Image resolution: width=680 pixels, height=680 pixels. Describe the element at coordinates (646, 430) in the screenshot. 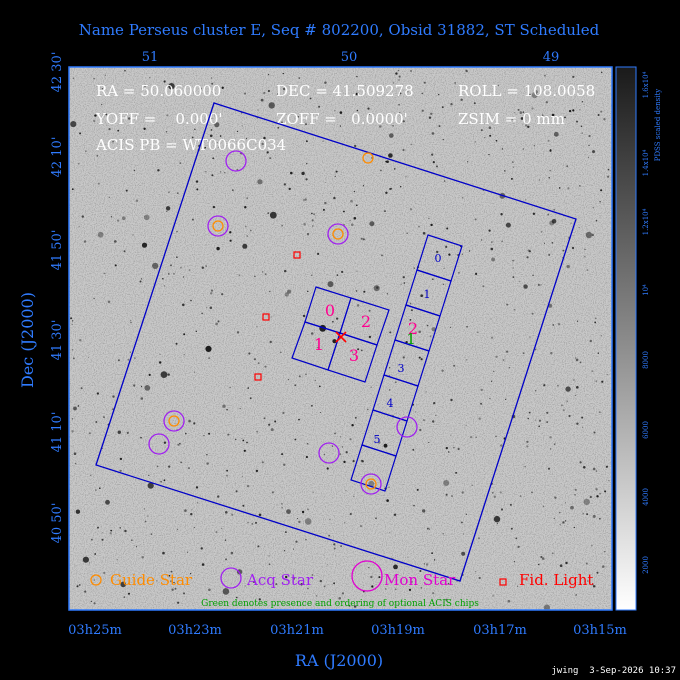

I see `colorbar-tick-label: 6000` at that location.